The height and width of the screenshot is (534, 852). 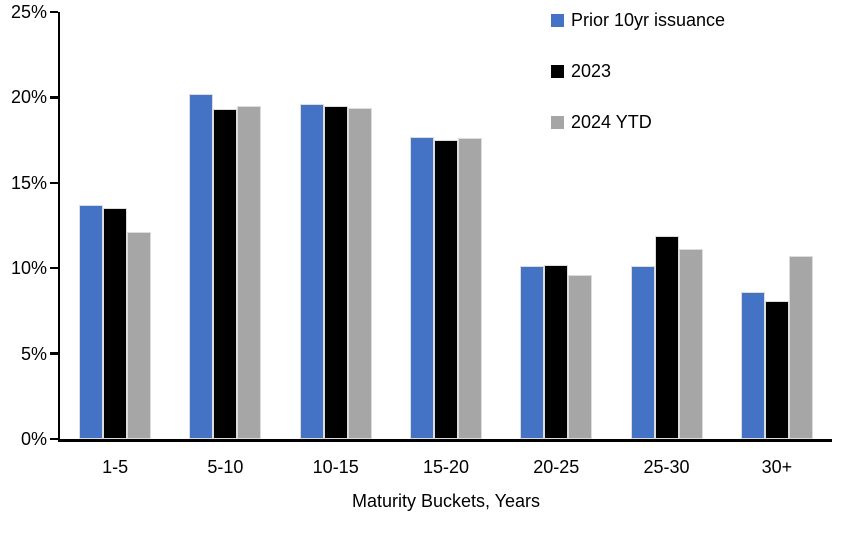 I want to click on x-category-label-25-30: 25-30, so click(x=666, y=467).